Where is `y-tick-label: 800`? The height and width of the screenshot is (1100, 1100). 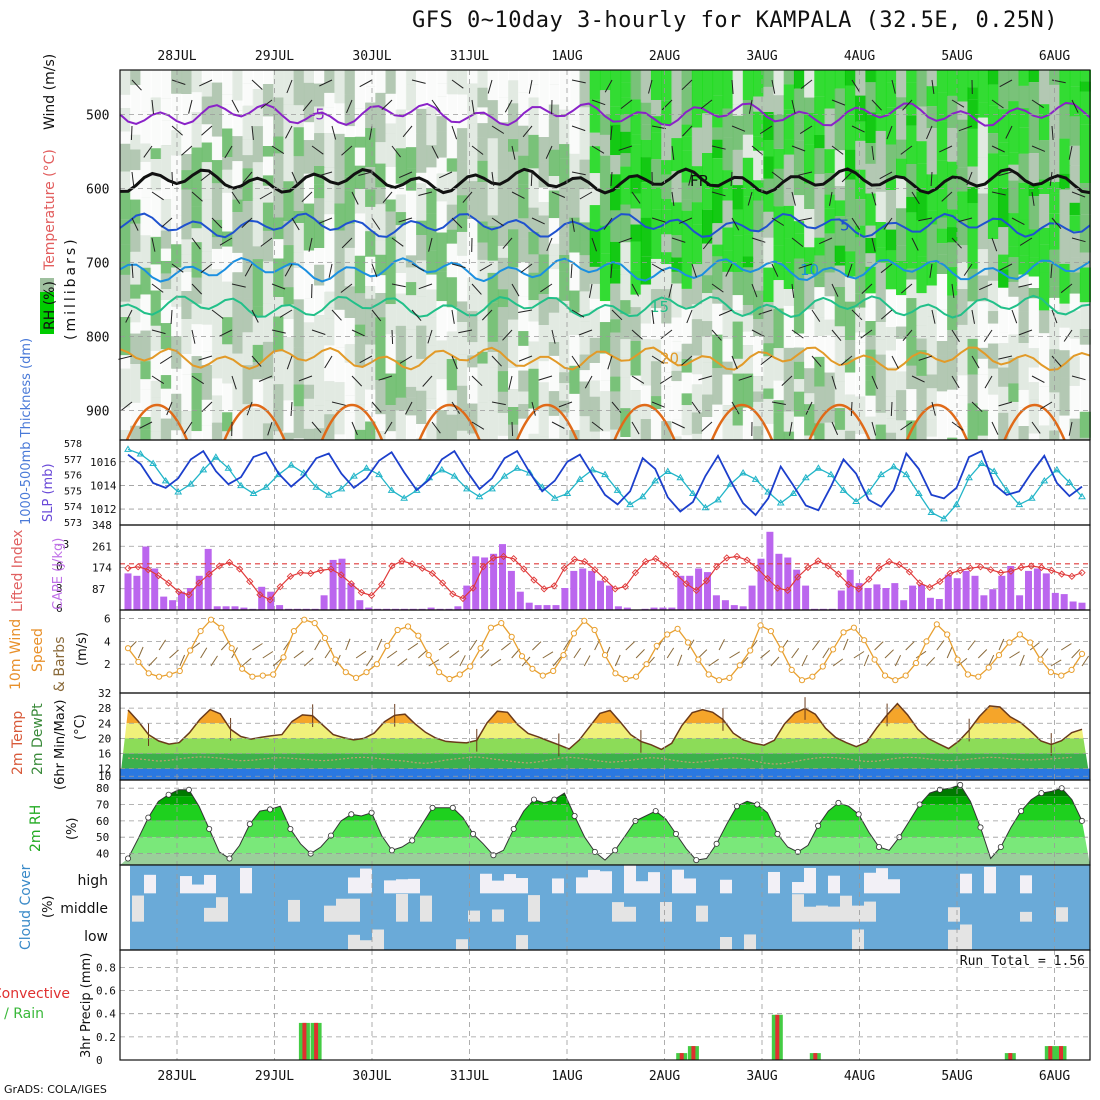 y-tick-label: 800 is located at coordinates (97, 337).